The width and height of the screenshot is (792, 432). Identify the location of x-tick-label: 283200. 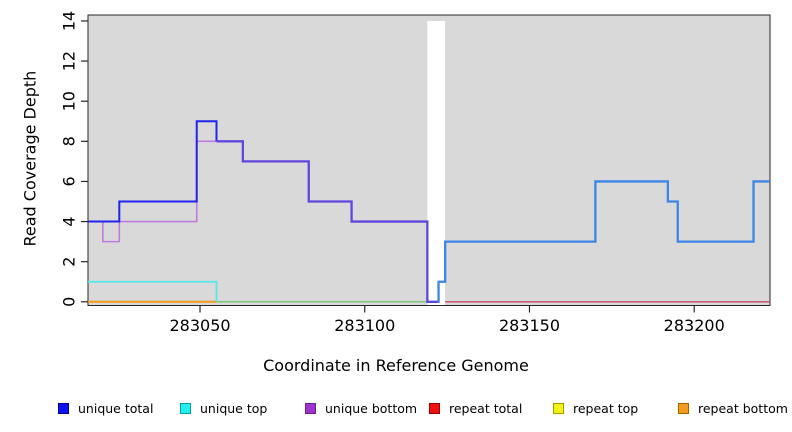
(694, 325).